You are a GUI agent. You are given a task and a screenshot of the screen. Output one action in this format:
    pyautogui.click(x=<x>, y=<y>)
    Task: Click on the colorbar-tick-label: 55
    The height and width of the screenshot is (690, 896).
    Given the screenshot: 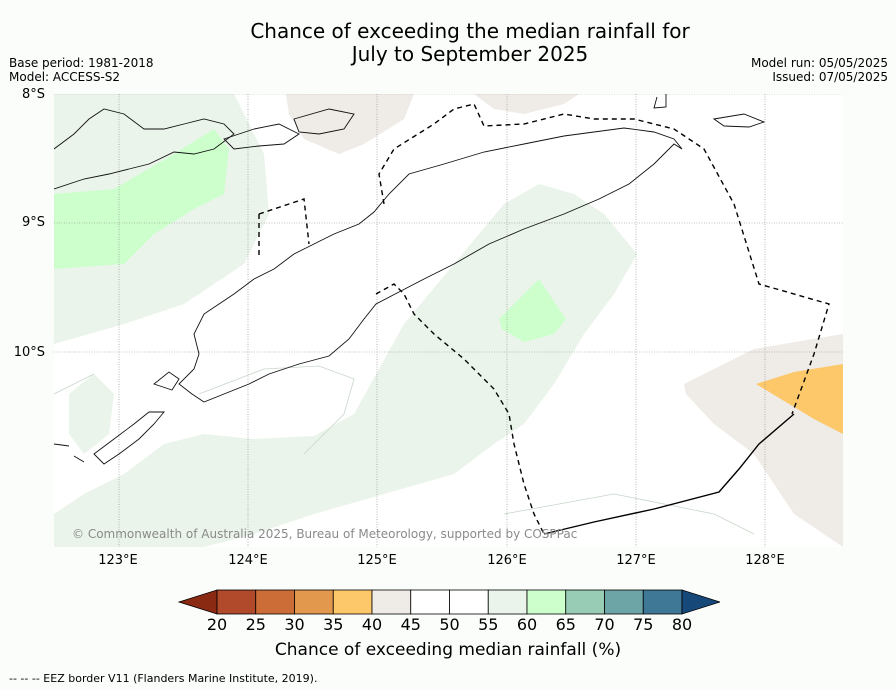 What is the action you would take?
    pyautogui.click(x=488, y=624)
    